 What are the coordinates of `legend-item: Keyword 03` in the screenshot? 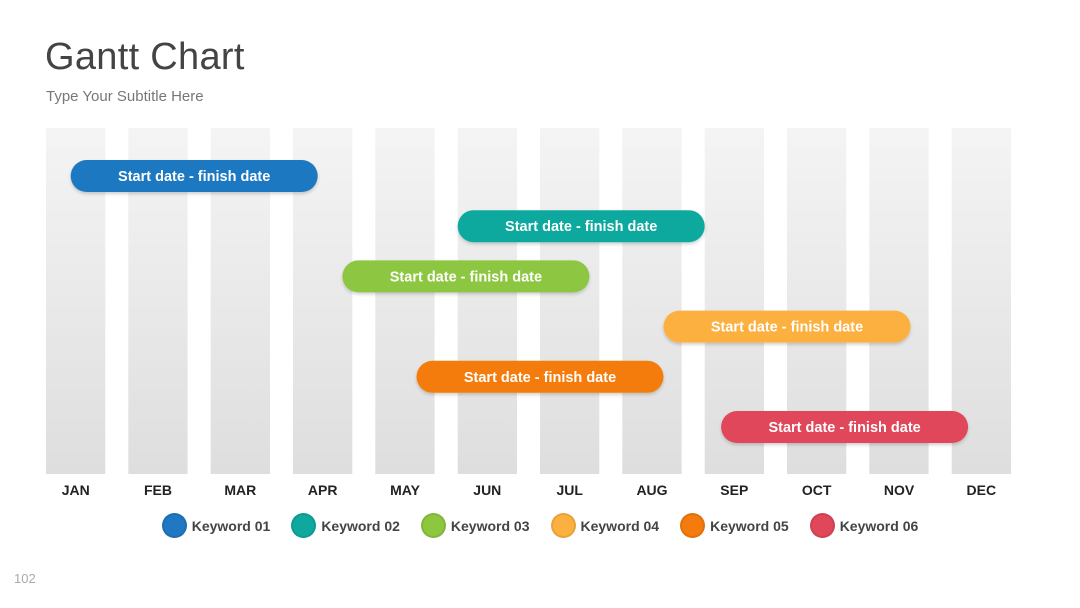 It's located at (475, 525).